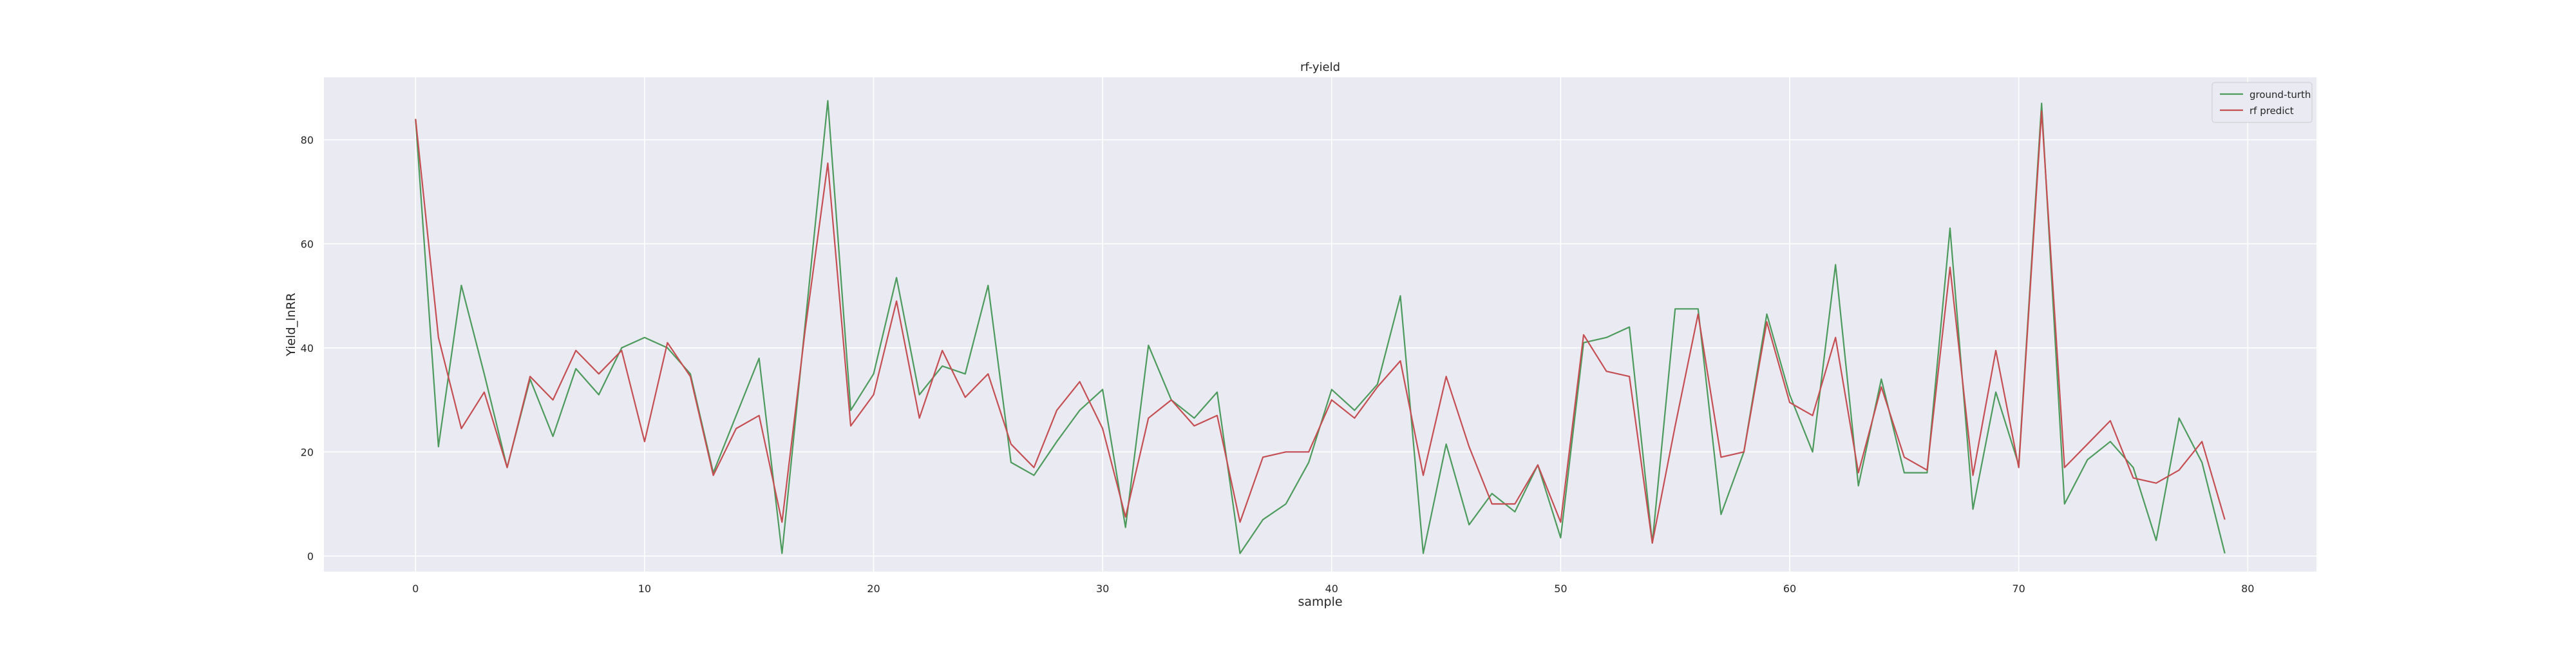  I want to click on chart-title: rf-yield, so click(1320, 67).